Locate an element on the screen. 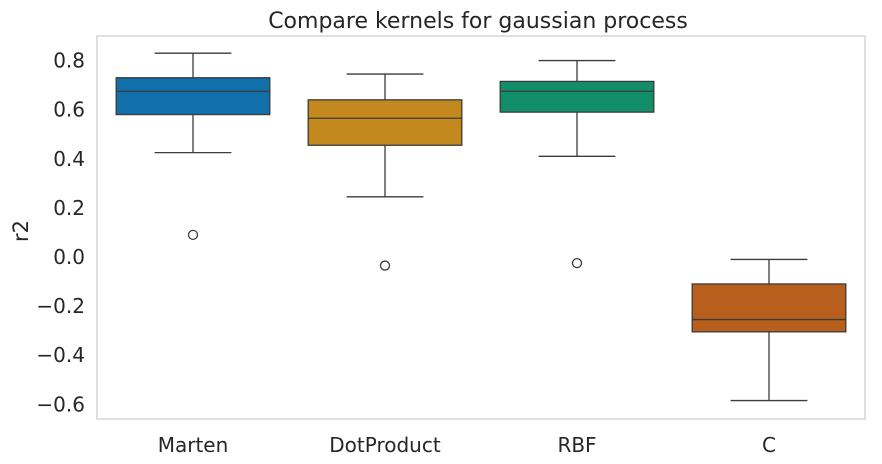  box-rbf is located at coordinates (577, 96).